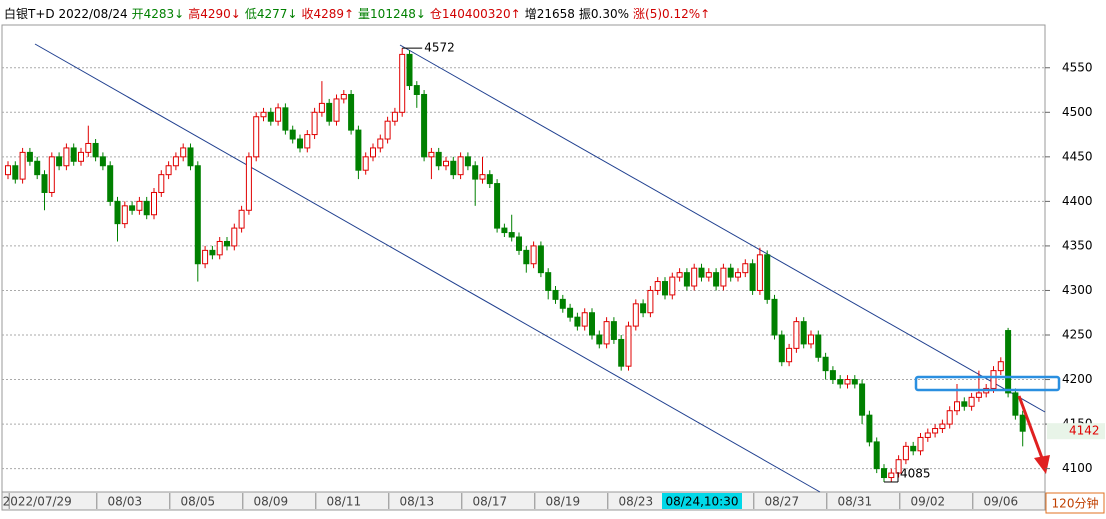 The image size is (1106, 519). I want to click on x-tick-label: 08/17, so click(490, 502).